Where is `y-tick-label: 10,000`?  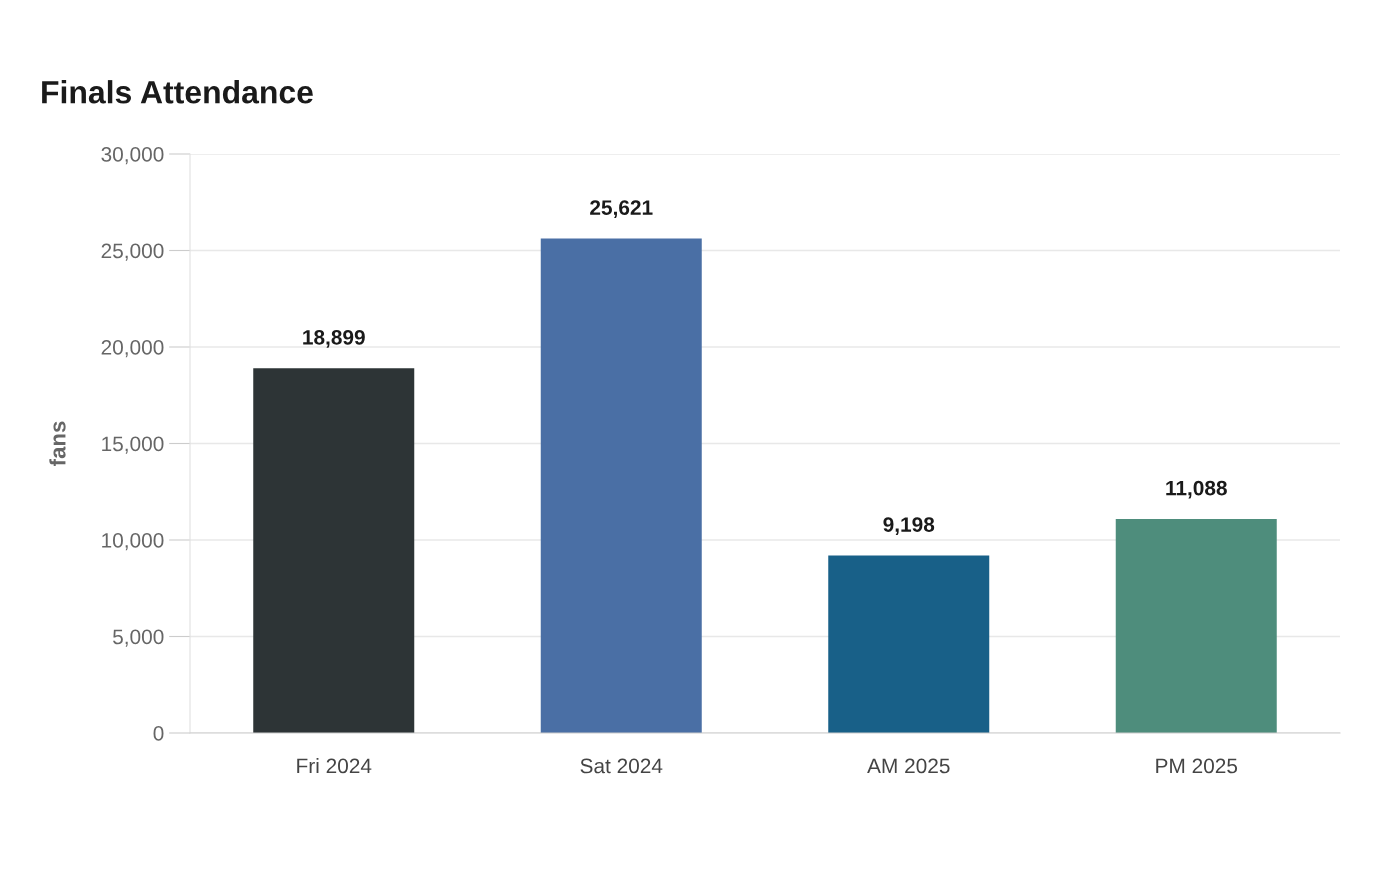
y-tick-label: 10,000 is located at coordinates (133, 542).